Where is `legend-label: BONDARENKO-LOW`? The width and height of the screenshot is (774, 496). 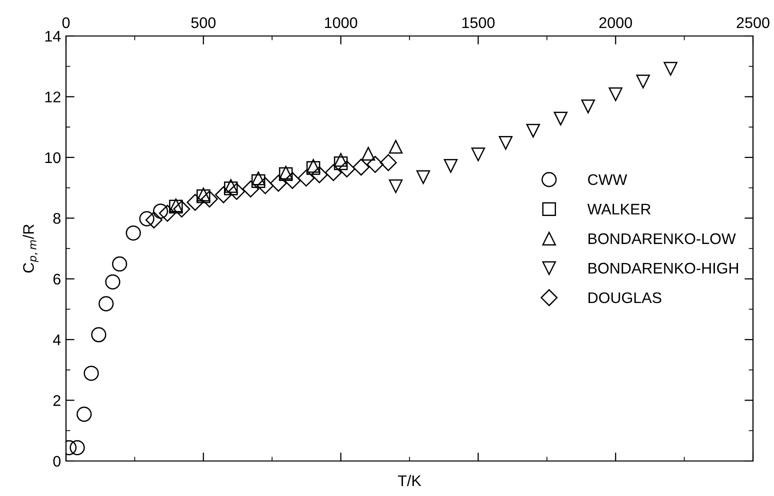 legend-label: BONDARENKO-LOW is located at coordinates (662, 238).